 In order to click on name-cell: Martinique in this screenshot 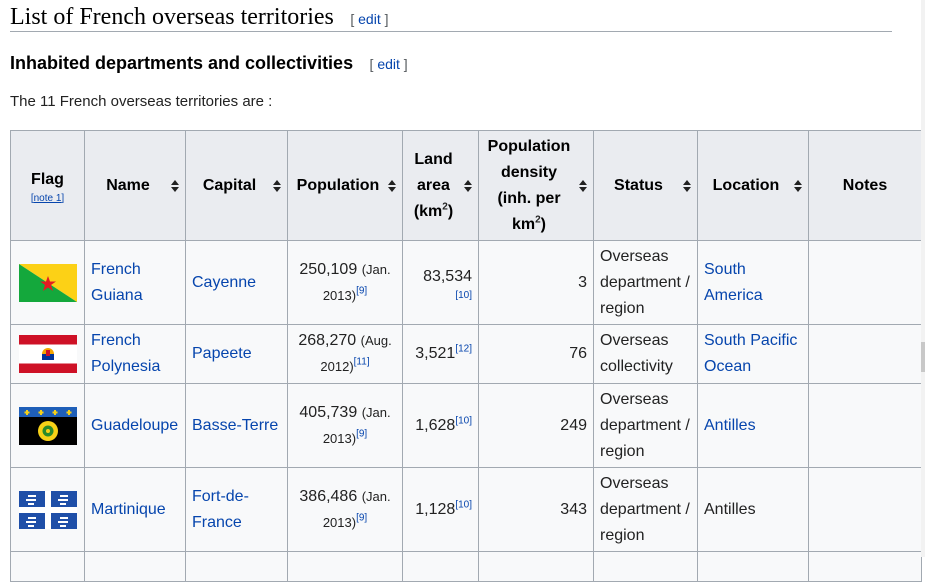, I will do `click(135, 509)`.